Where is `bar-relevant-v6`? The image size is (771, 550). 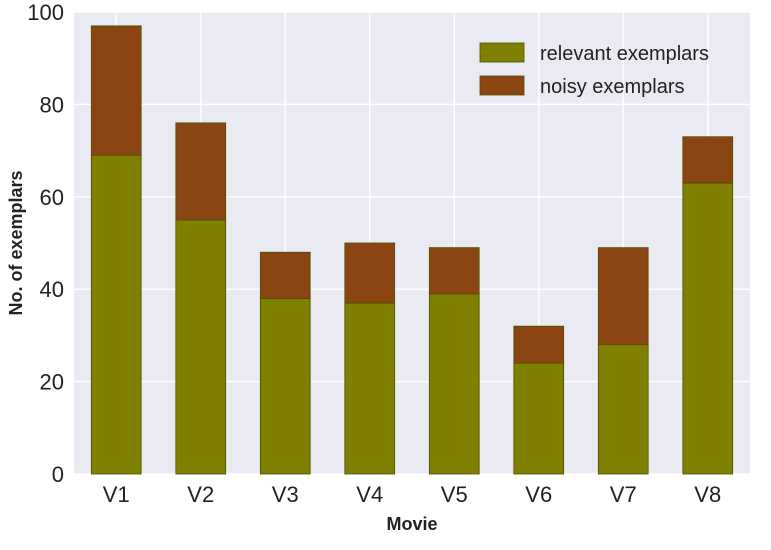
bar-relevant-v6 is located at coordinates (539, 418).